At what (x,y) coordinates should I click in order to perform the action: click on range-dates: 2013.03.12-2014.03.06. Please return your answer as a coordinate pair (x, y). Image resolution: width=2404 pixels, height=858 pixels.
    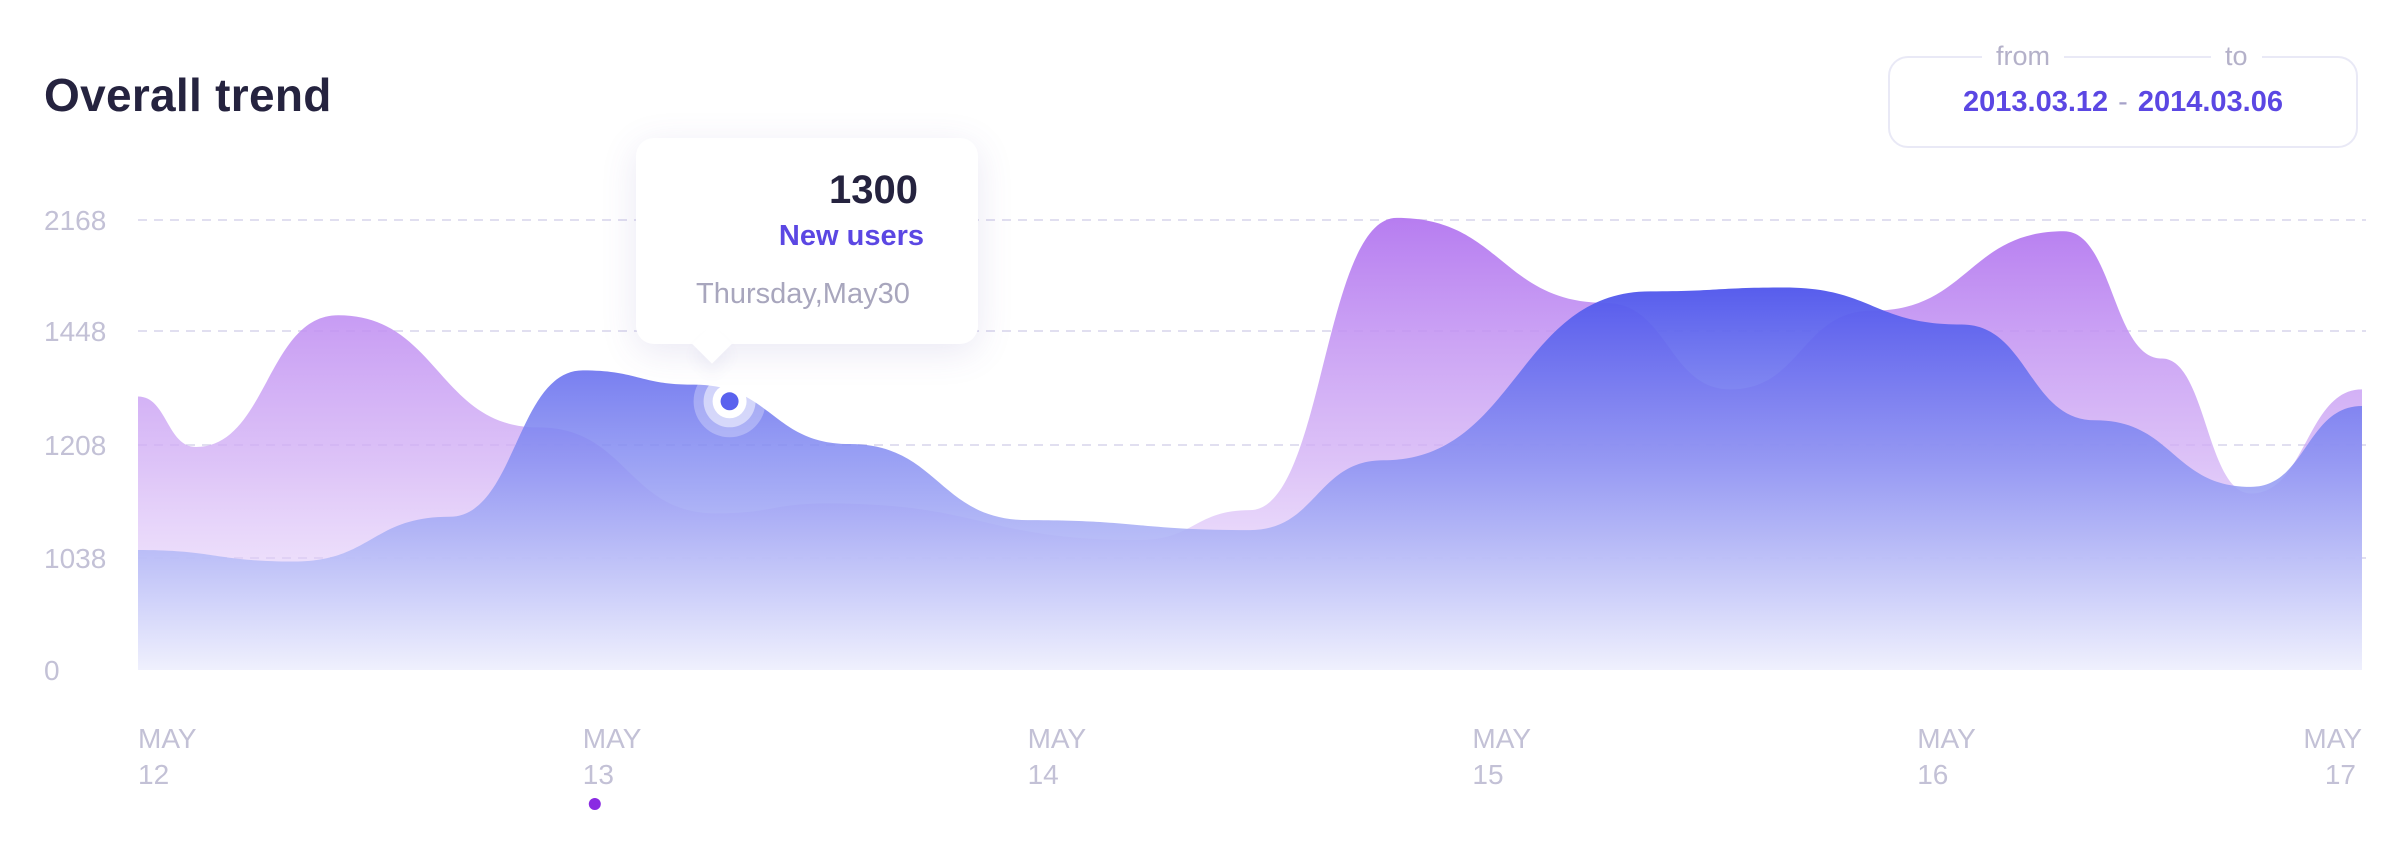
    Looking at the image, I should click on (2123, 102).